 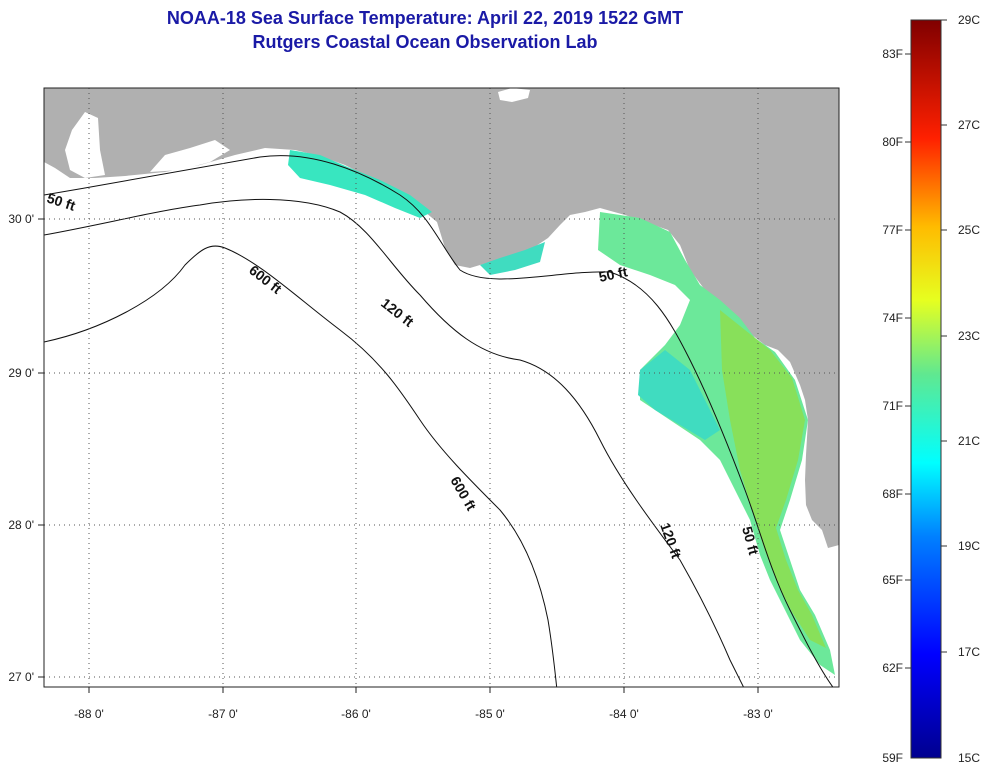 I want to click on colorbar-ticks, so click(x=926, y=344).